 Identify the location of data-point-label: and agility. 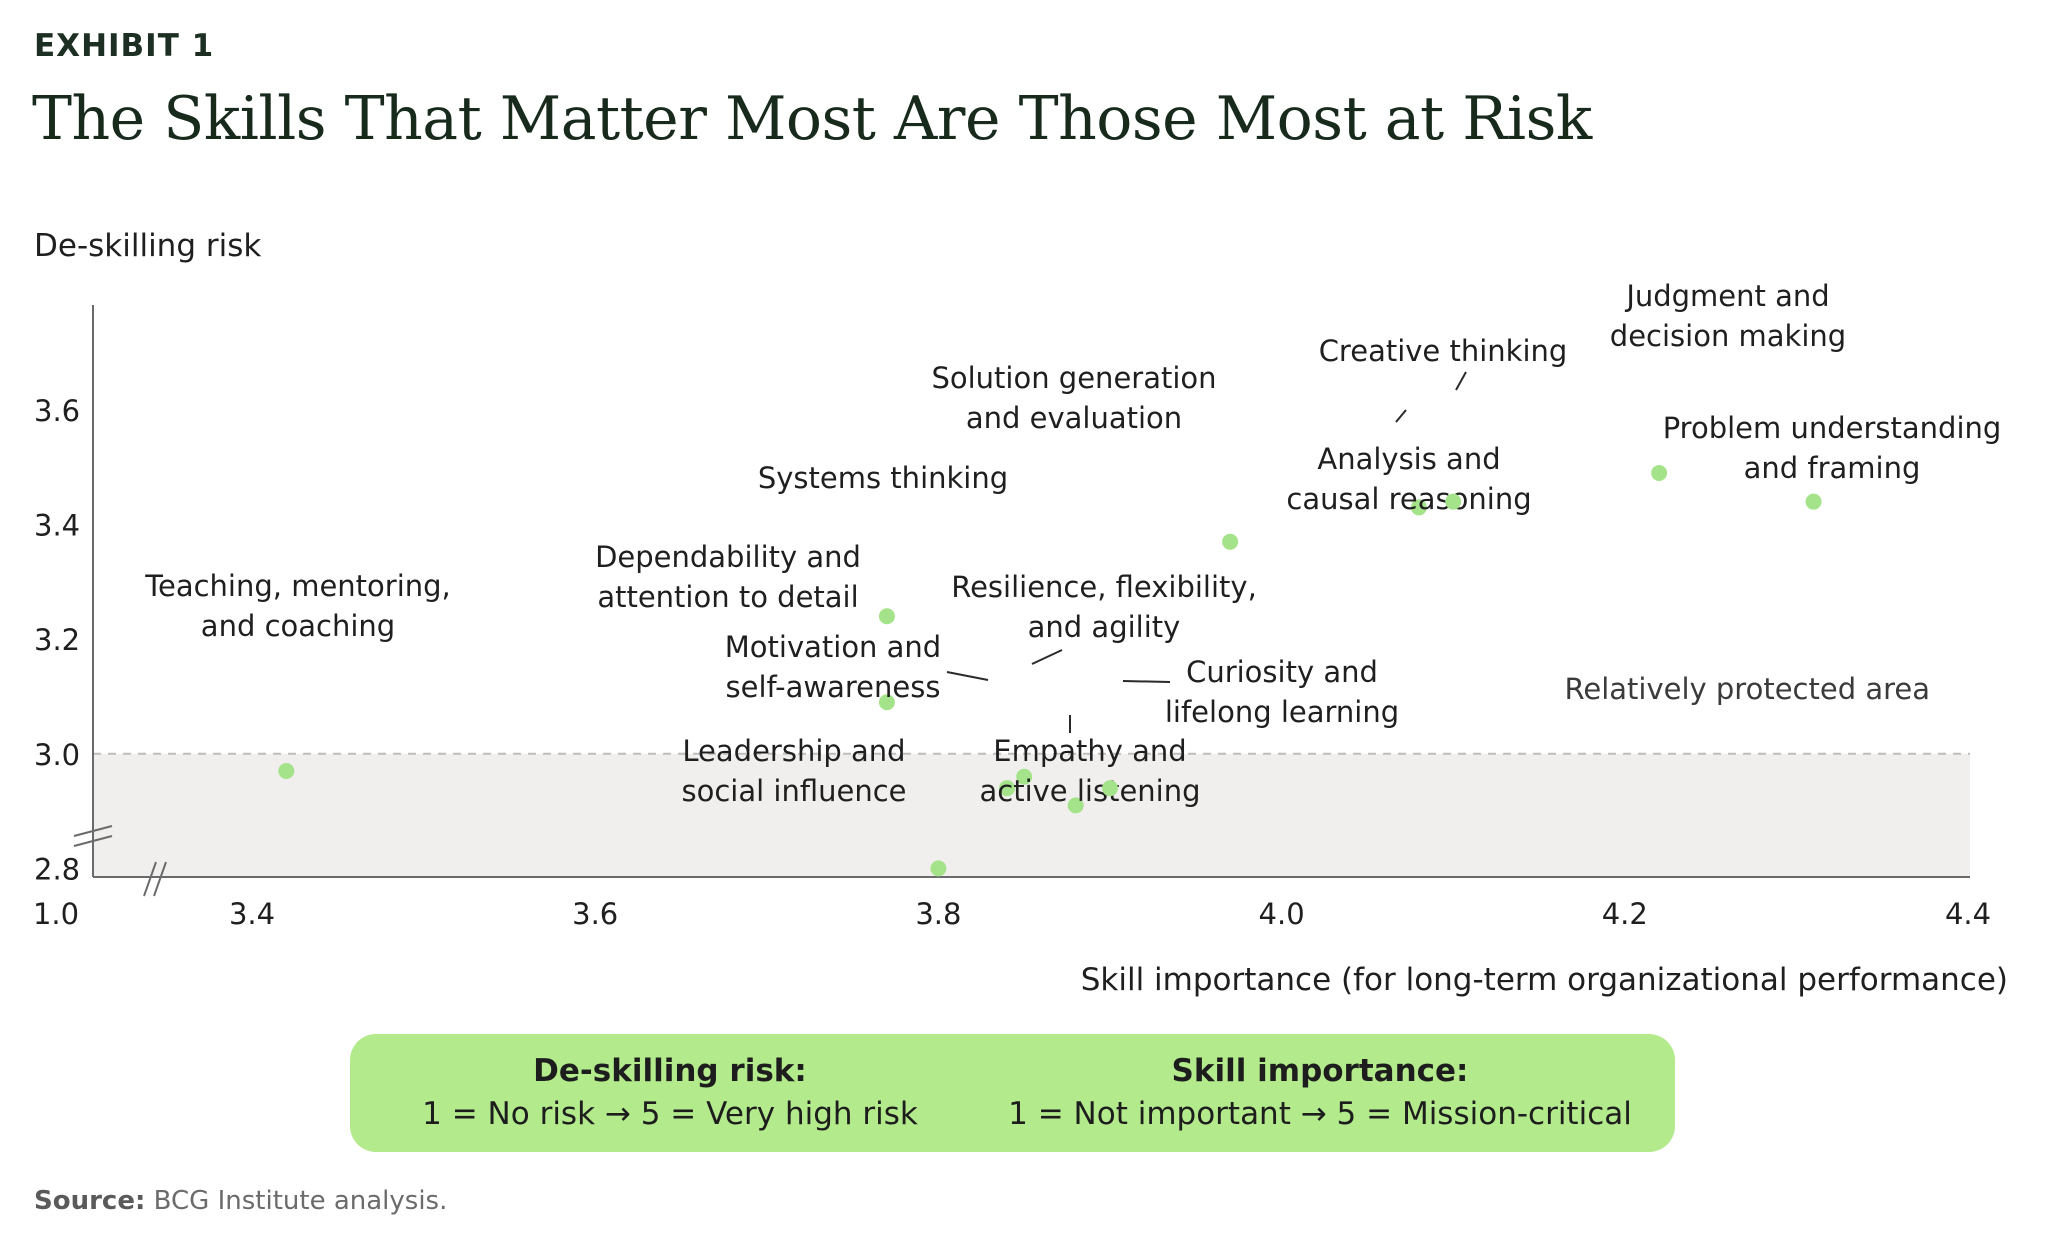
(1104, 627).